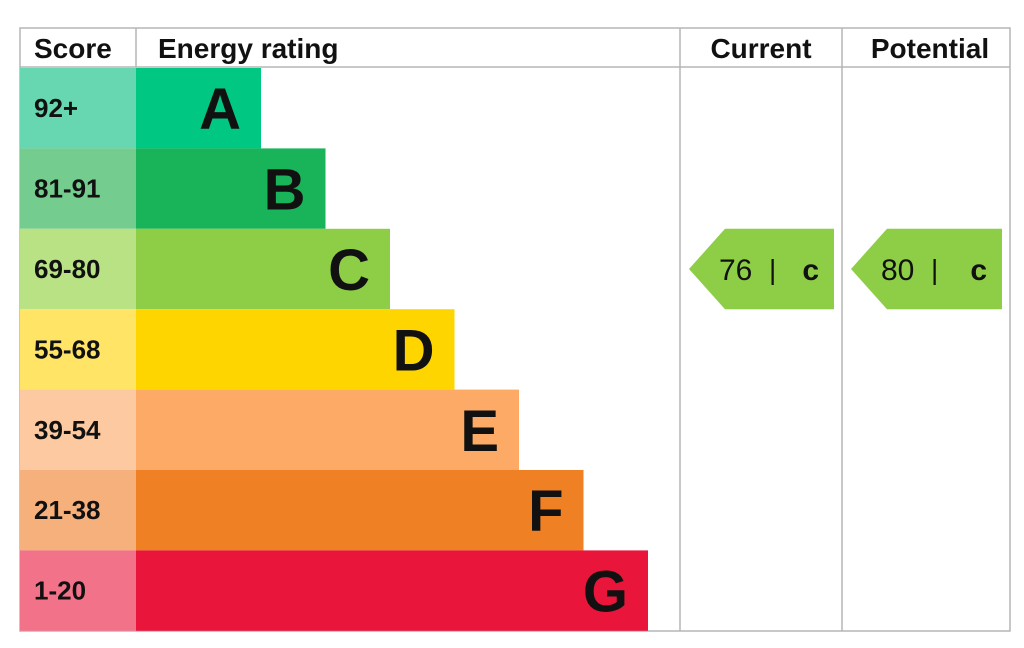 The height and width of the screenshot is (648, 1024). What do you see at coordinates (414, 350) in the screenshot?
I see `band-letter-d: D` at bounding box center [414, 350].